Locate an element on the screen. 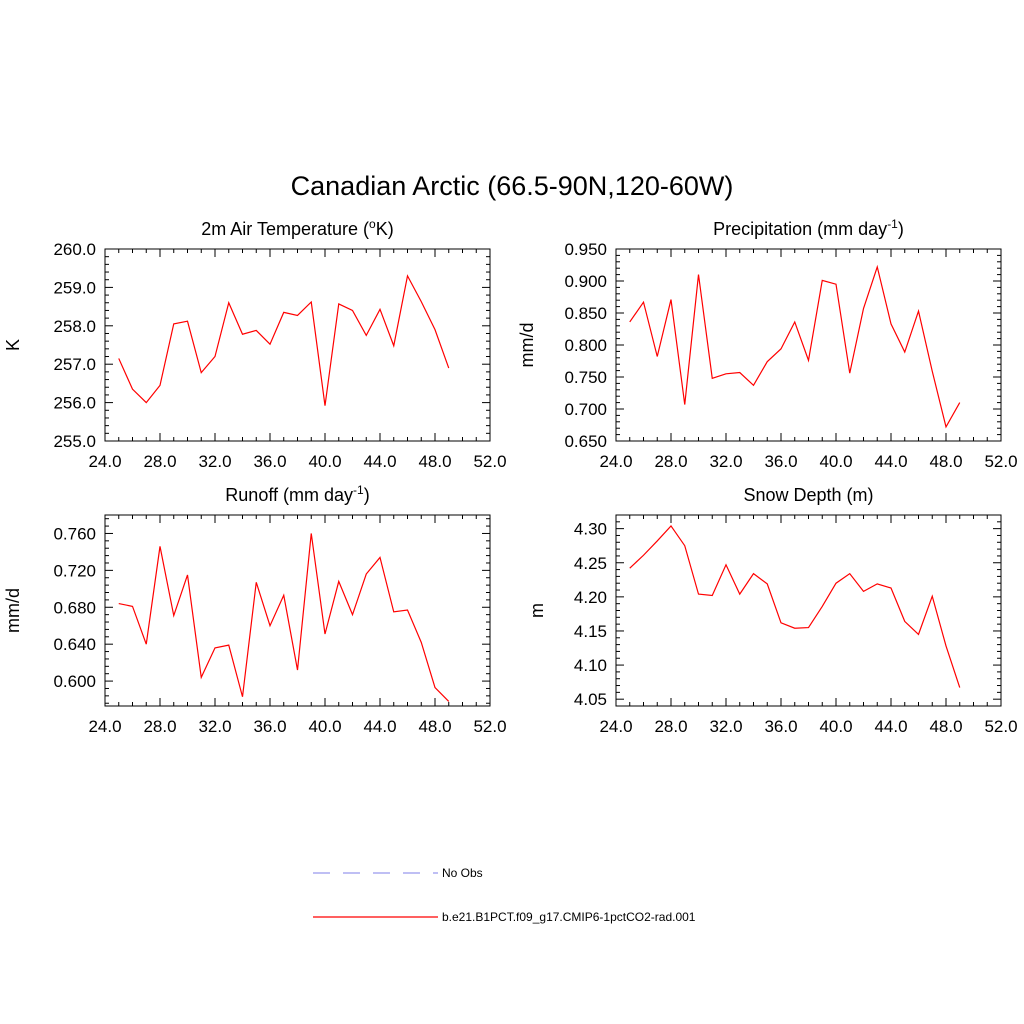  y-tick-label: 0.650 is located at coordinates (585, 441).